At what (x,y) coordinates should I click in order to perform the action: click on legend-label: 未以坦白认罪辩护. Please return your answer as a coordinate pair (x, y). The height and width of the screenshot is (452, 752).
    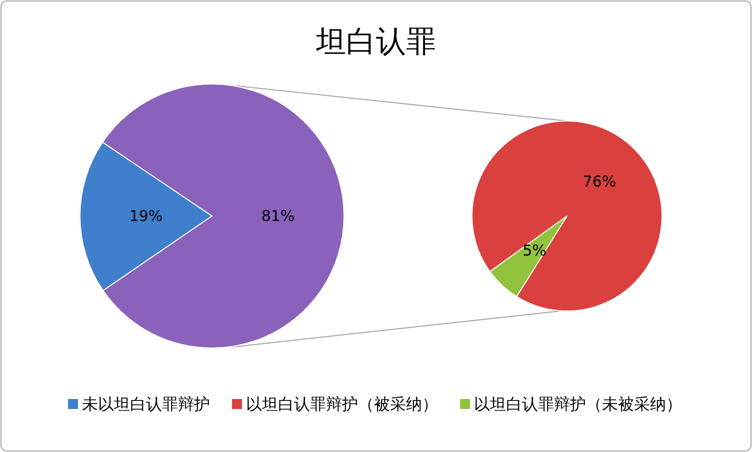
    Looking at the image, I should click on (146, 404).